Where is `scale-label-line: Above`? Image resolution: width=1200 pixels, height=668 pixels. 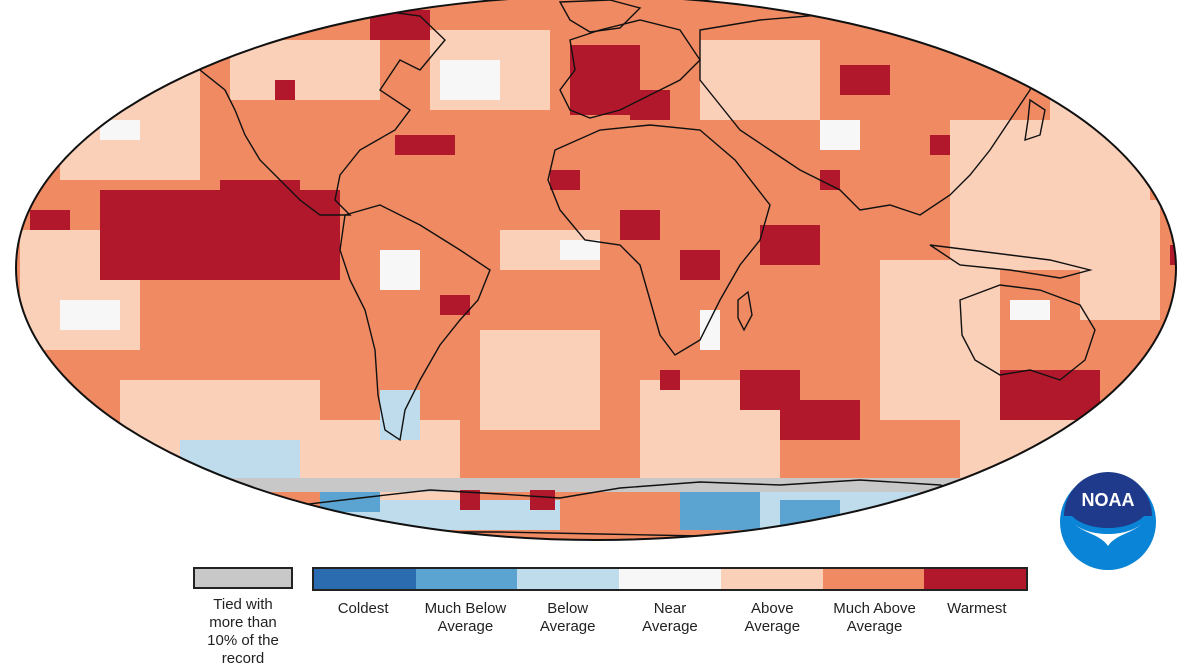 scale-label-line: Above is located at coordinates (772, 608).